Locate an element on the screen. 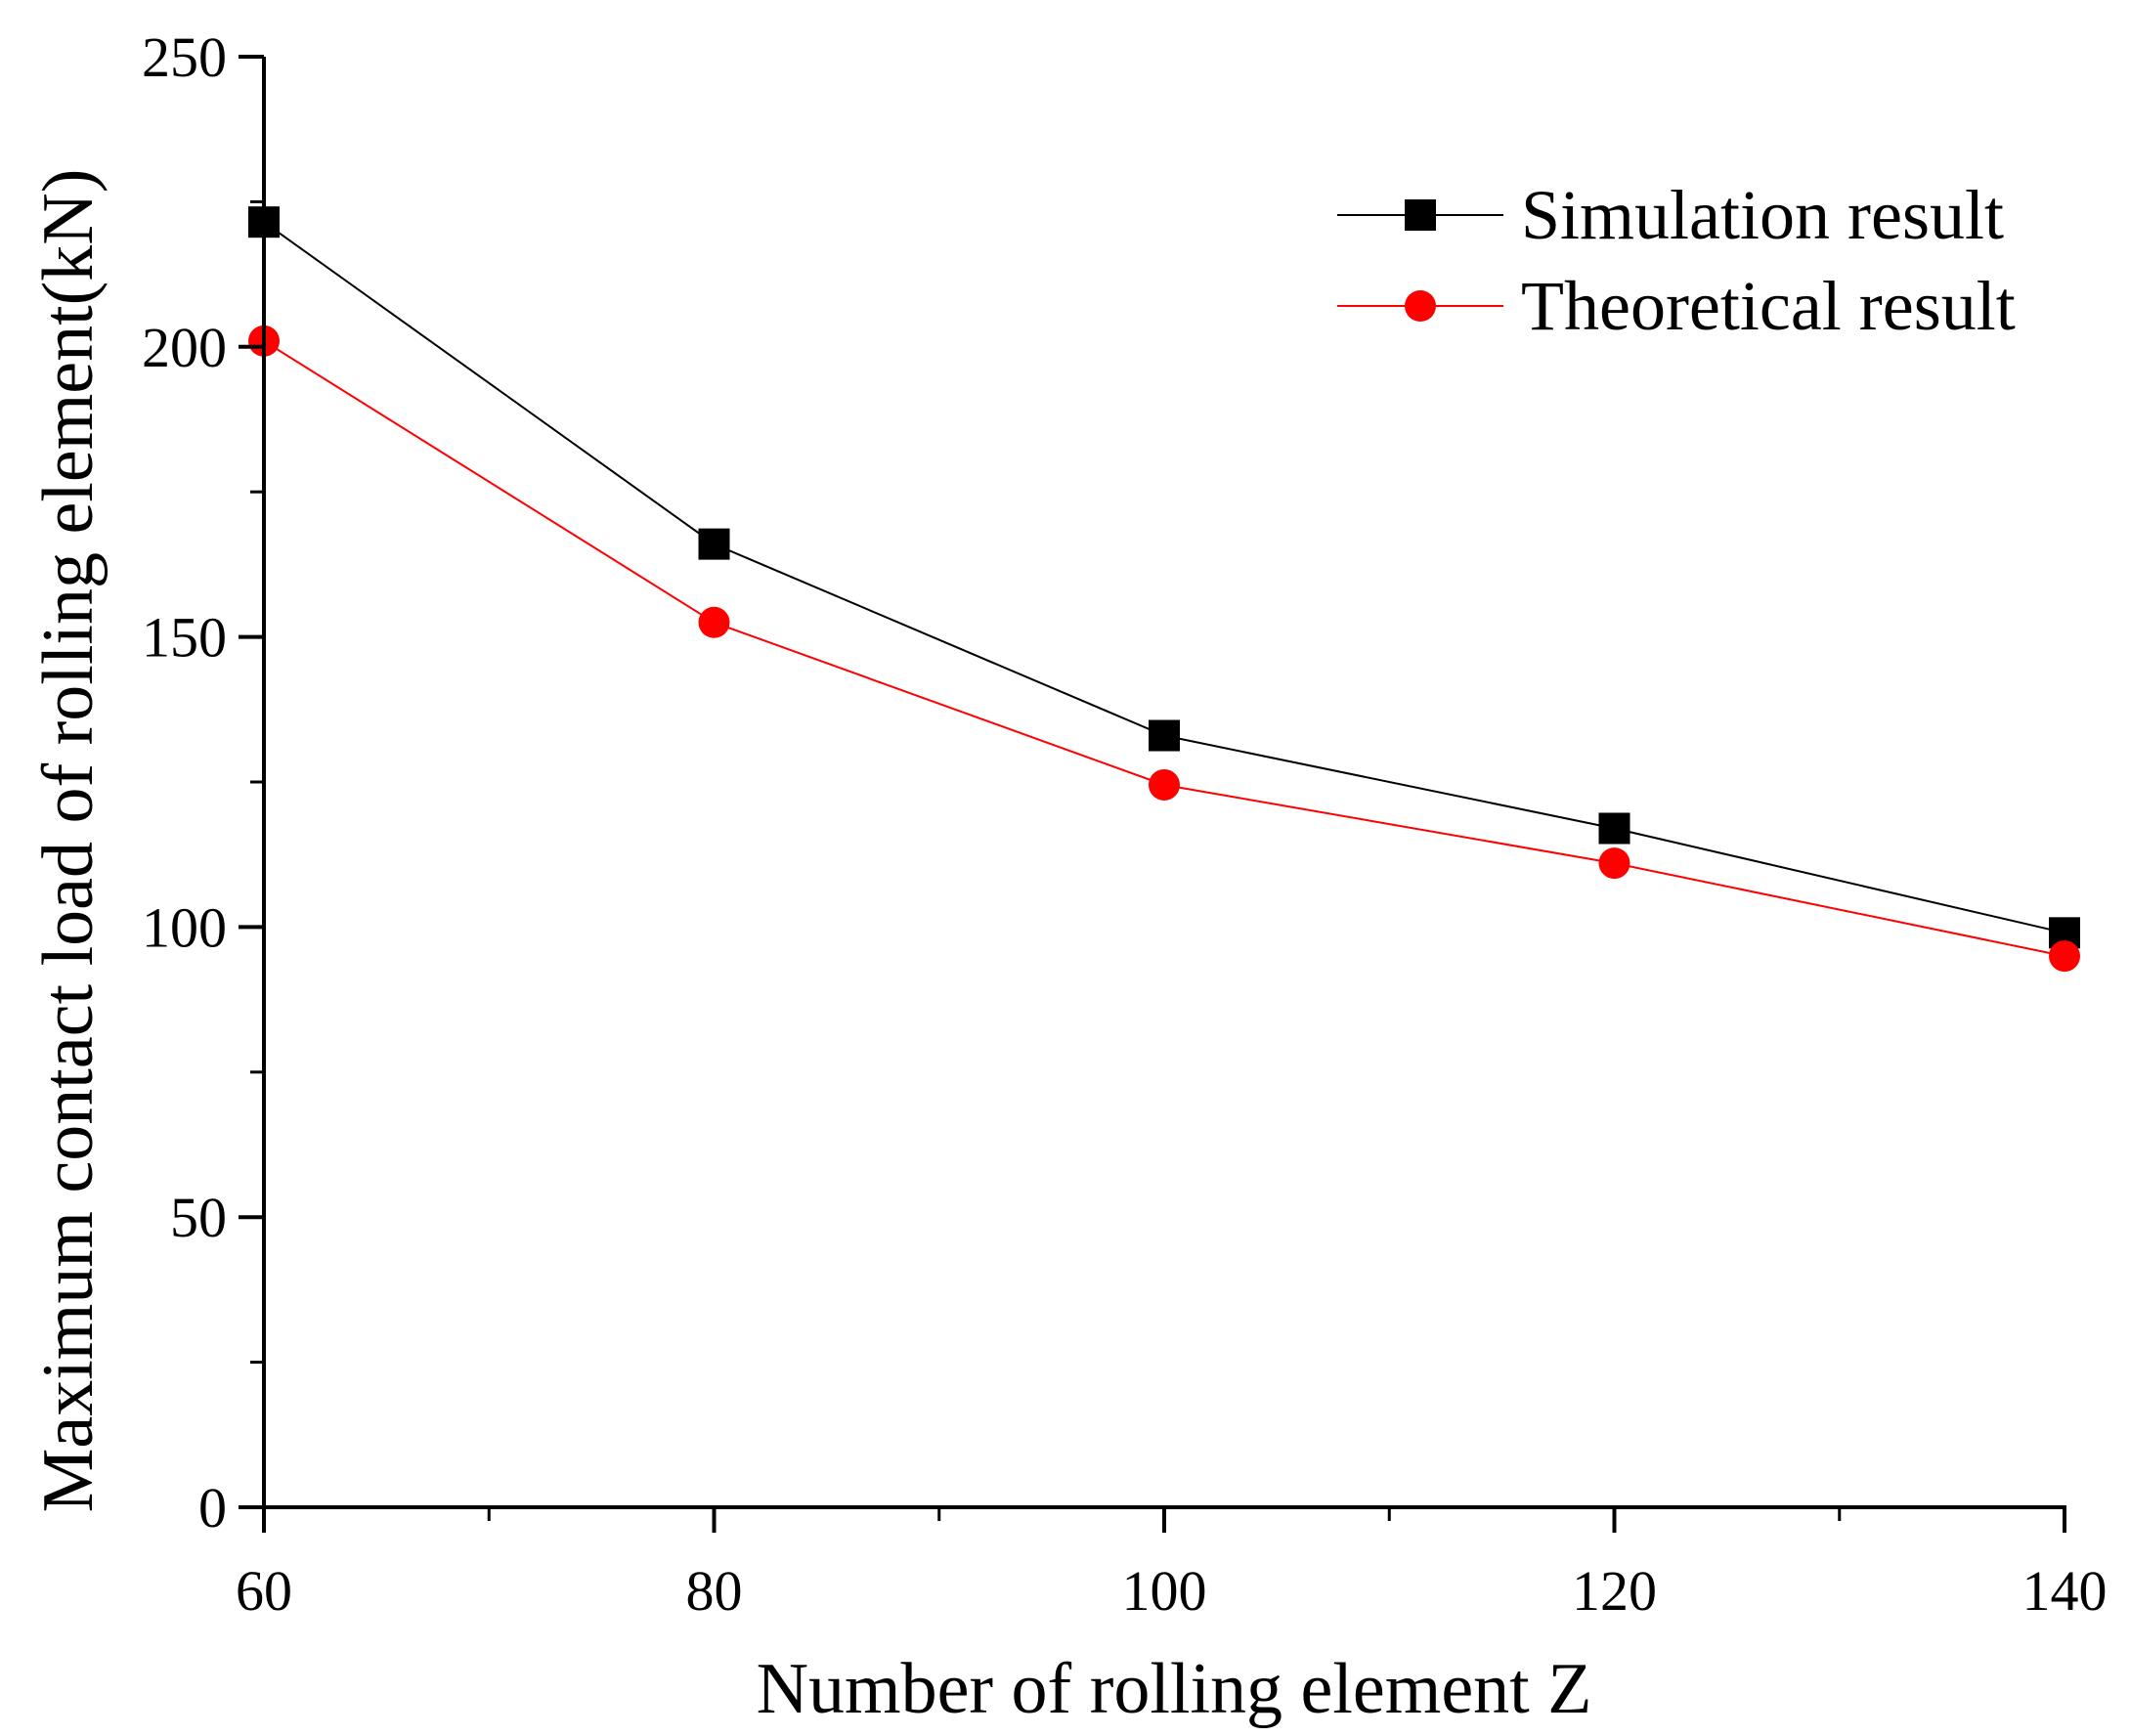  x-tick-label: 60 is located at coordinates (264, 1591).